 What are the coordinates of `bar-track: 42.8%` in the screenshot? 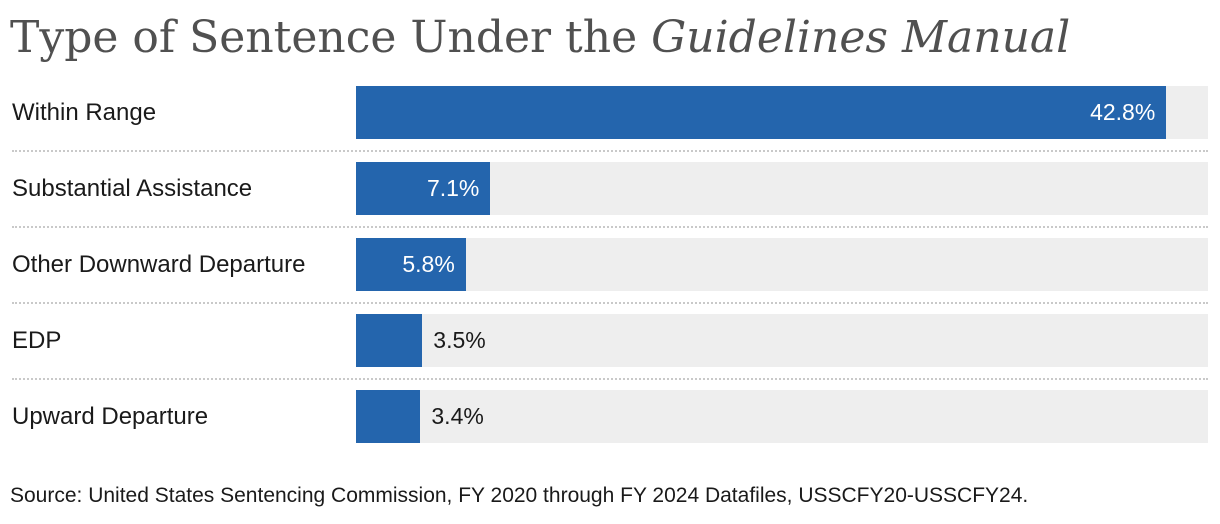 It's located at (782, 112).